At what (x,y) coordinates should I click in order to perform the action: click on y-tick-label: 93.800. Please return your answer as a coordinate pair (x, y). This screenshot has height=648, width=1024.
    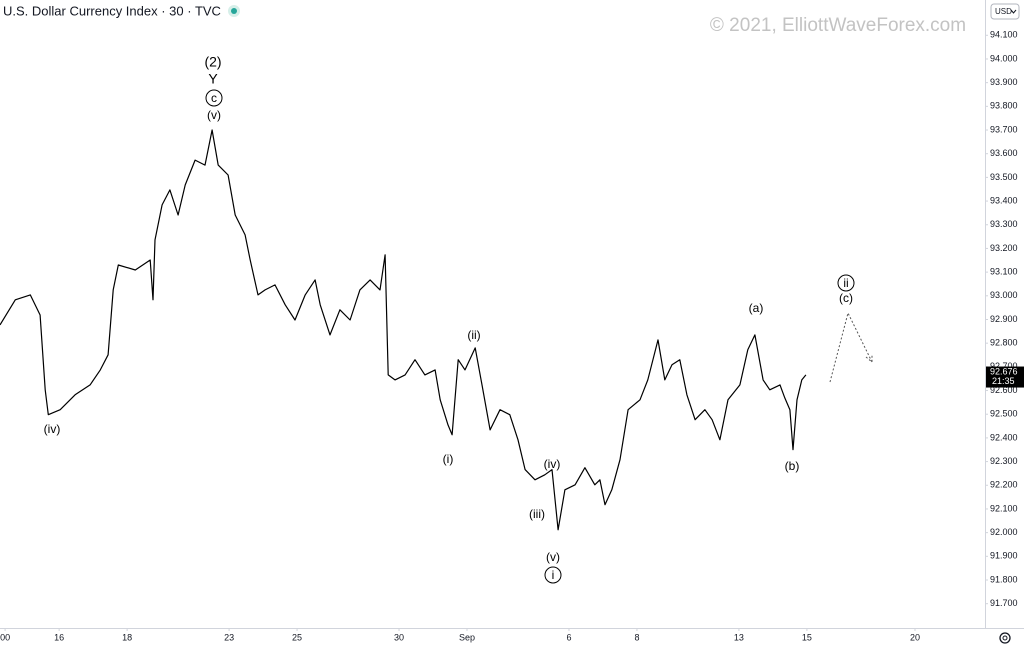
    Looking at the image, I should click on (1004, 106).